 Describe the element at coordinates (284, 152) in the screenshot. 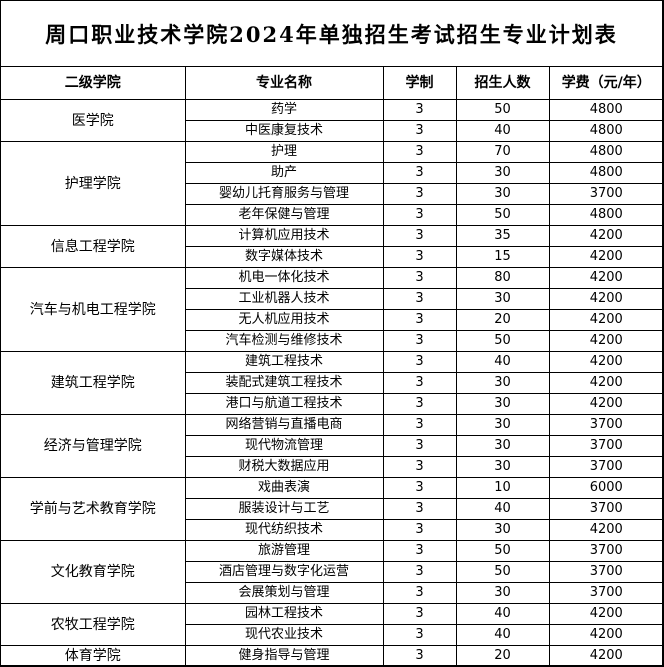

I see `major-cell: 护理` at that location.